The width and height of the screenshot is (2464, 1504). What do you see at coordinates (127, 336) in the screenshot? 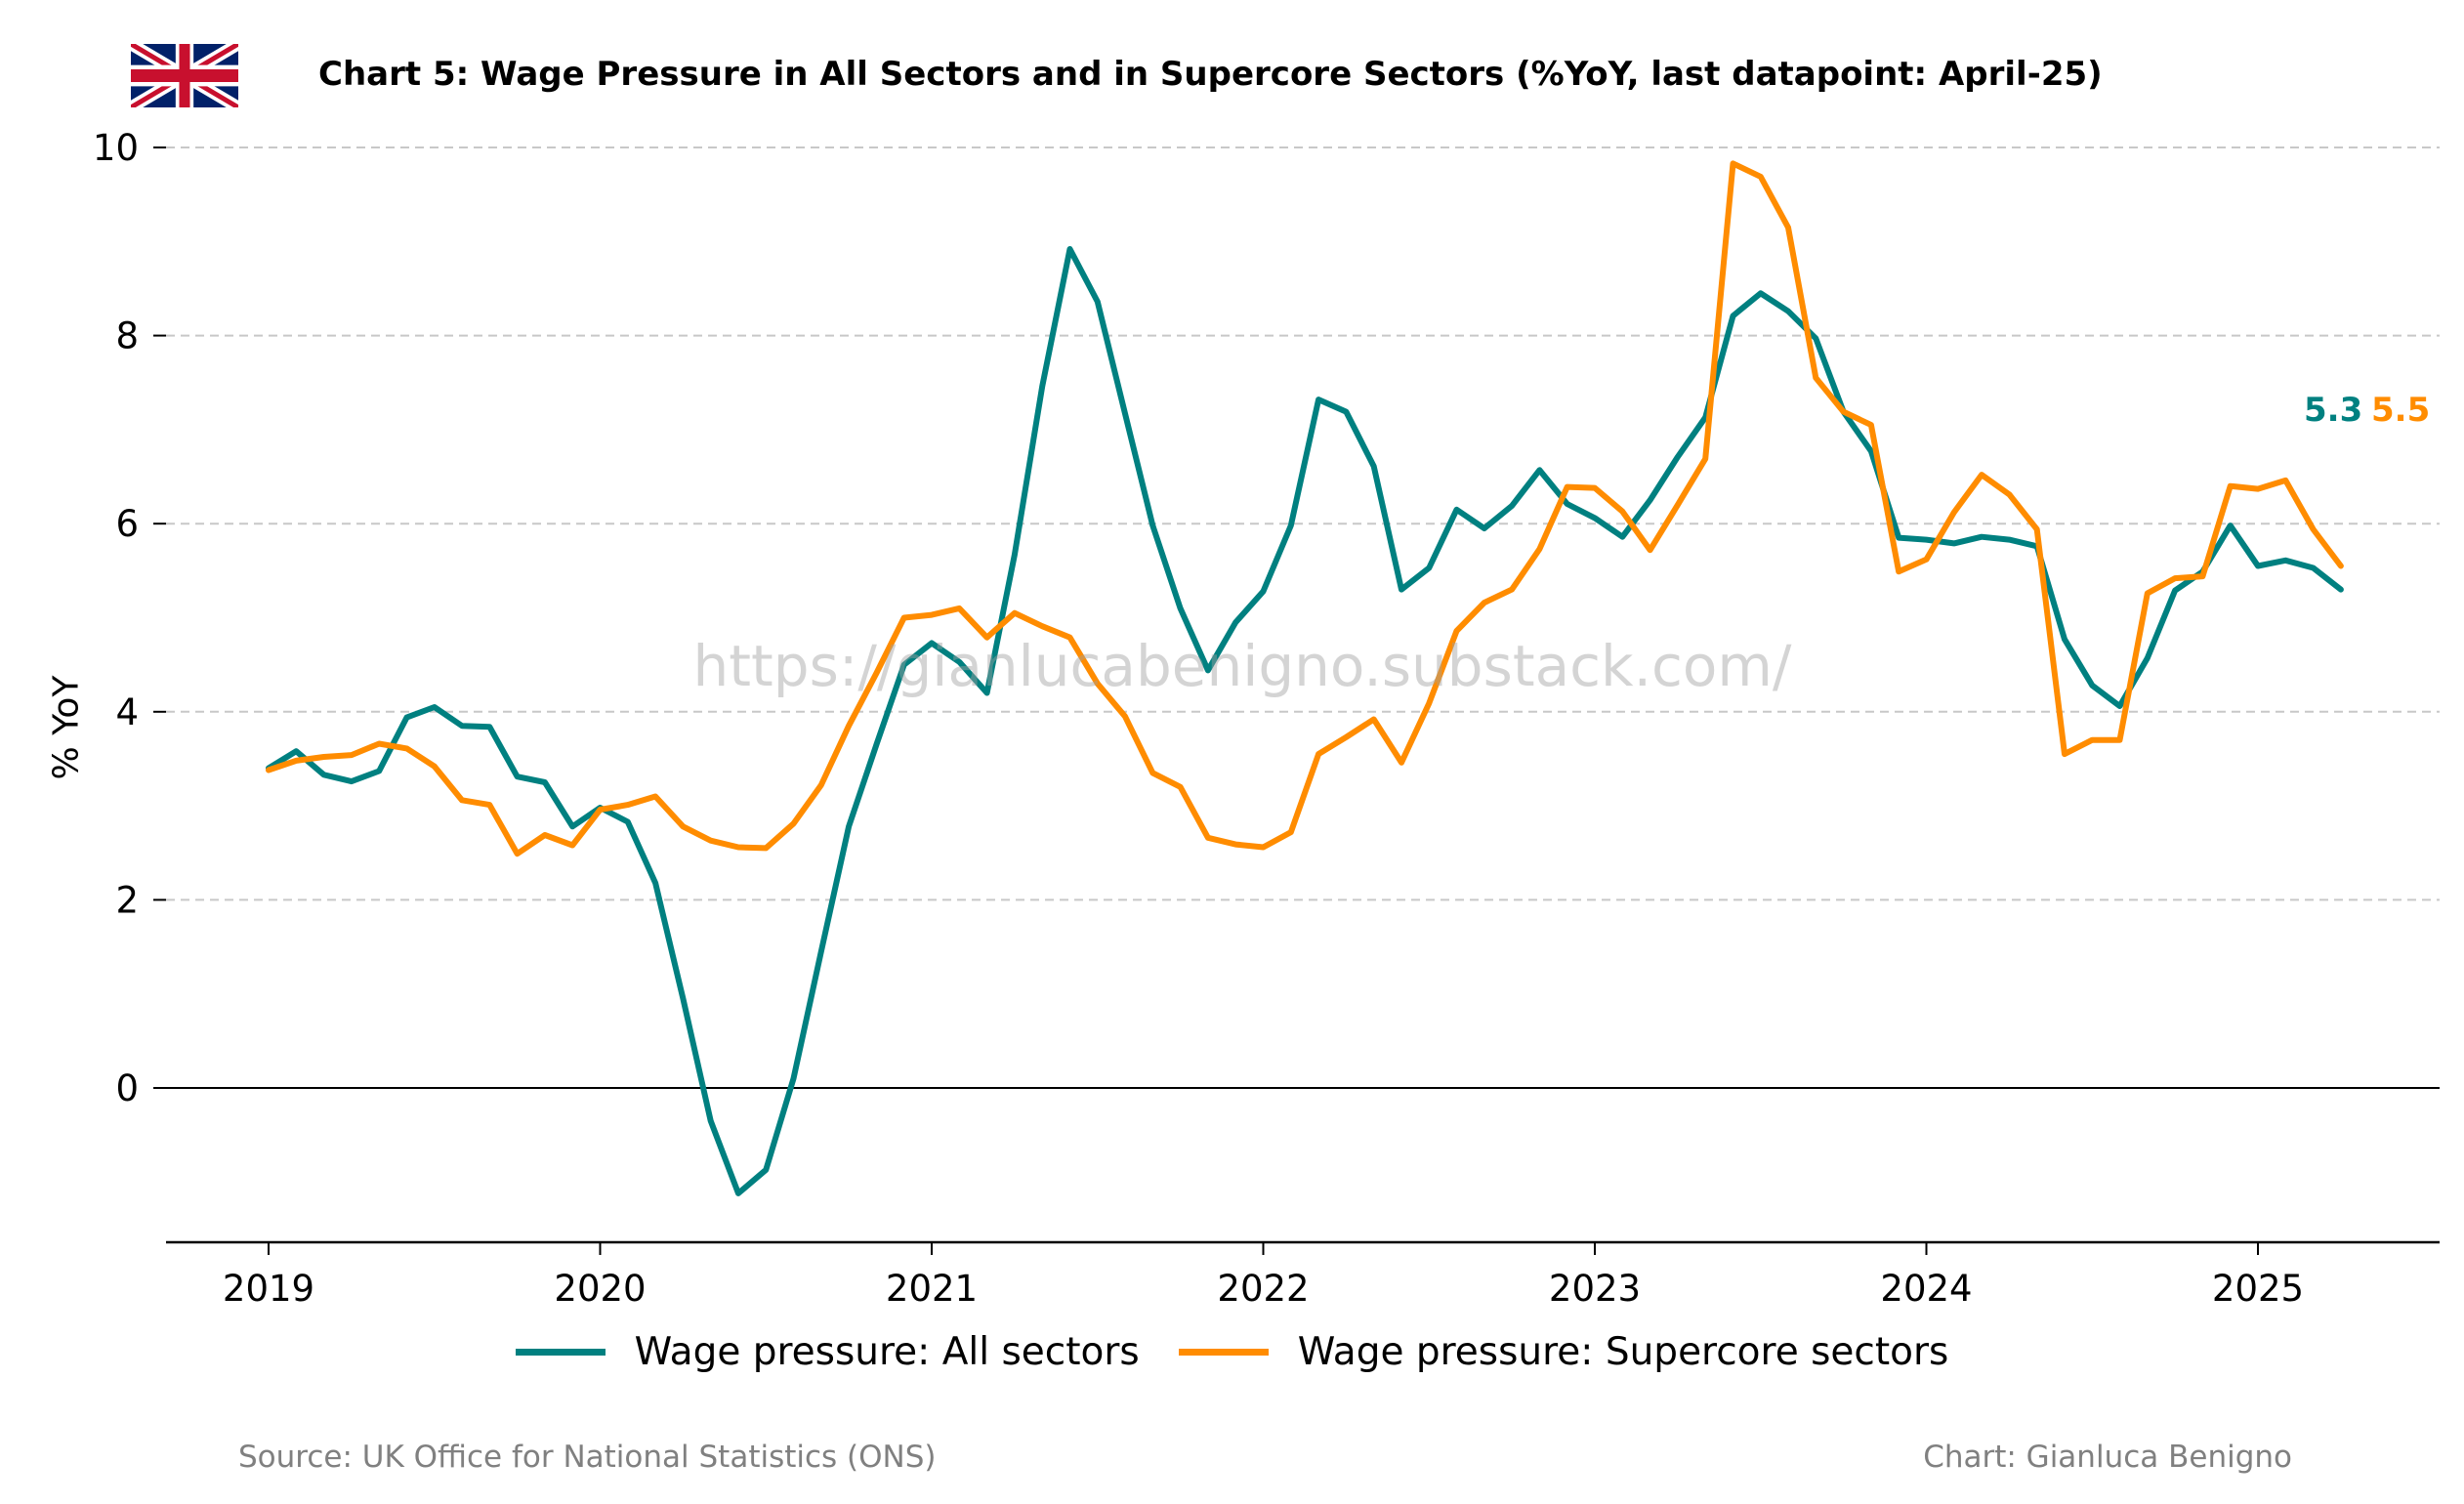
I see `y-tick-label: 8` at bounding box center [127, 336].